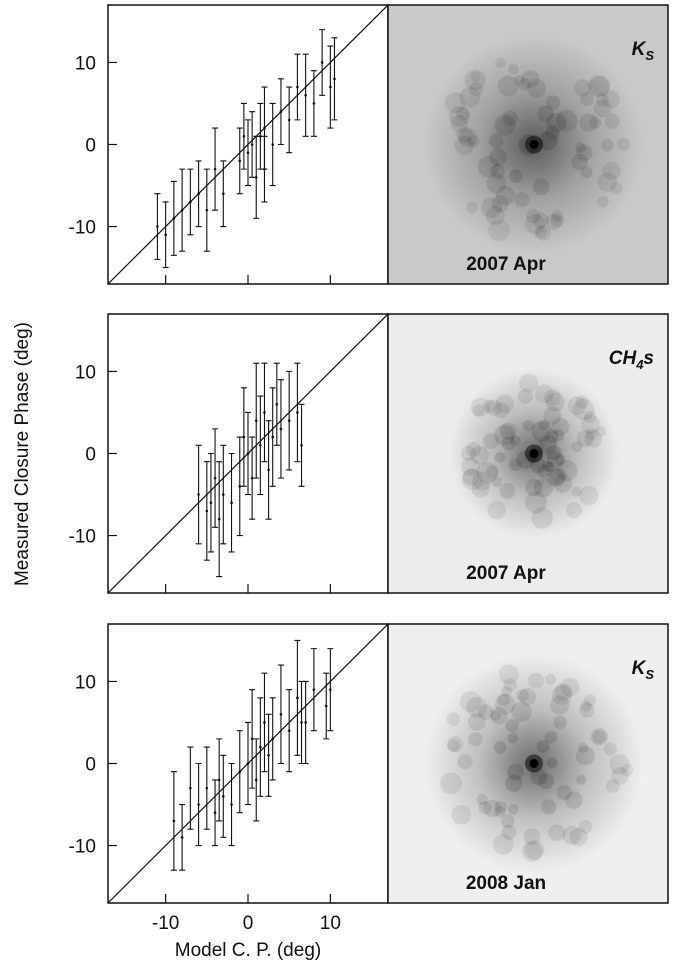  Describe the element at coordinates (631, 360) in the screenshot. I see `band-label: CH4s` at that location.